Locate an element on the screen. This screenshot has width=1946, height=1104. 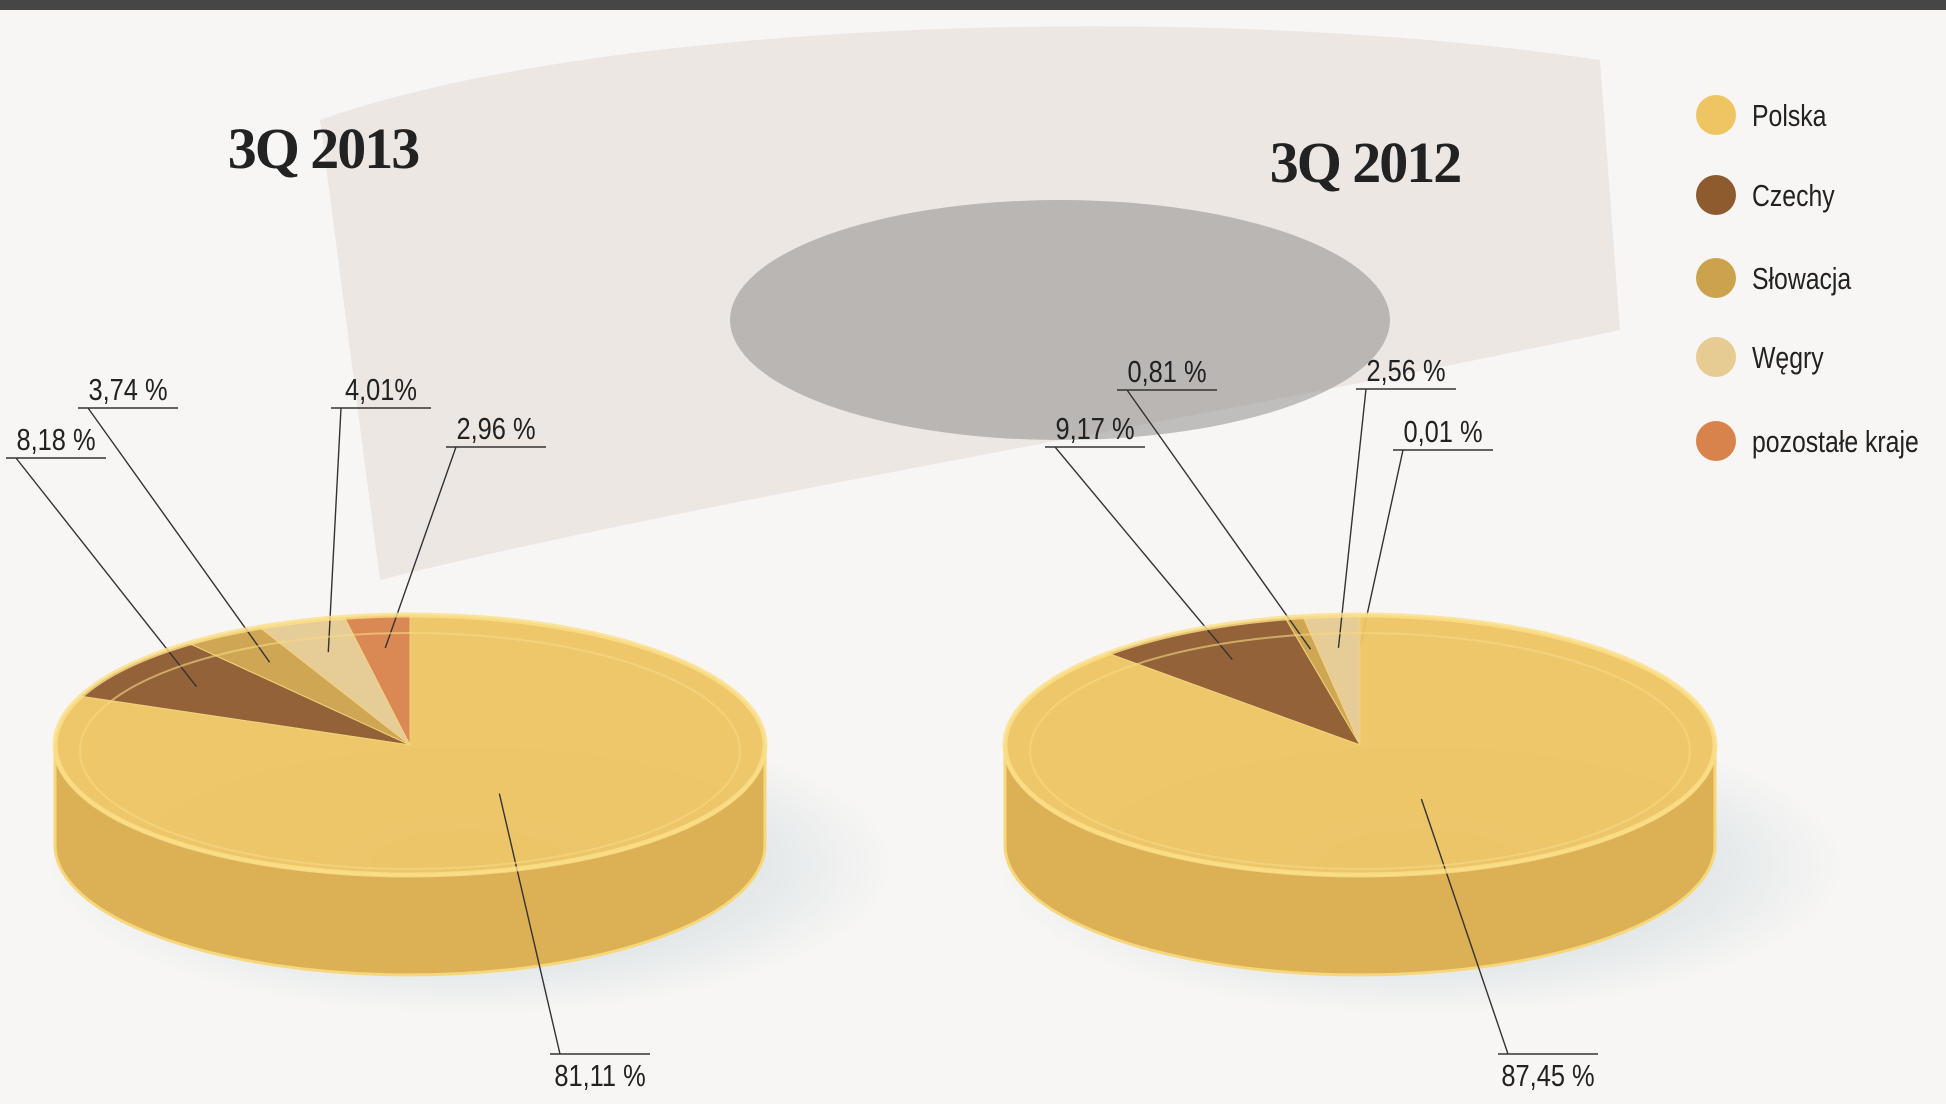
data-label: 0,01 % is located at coordinates (1442, 432).